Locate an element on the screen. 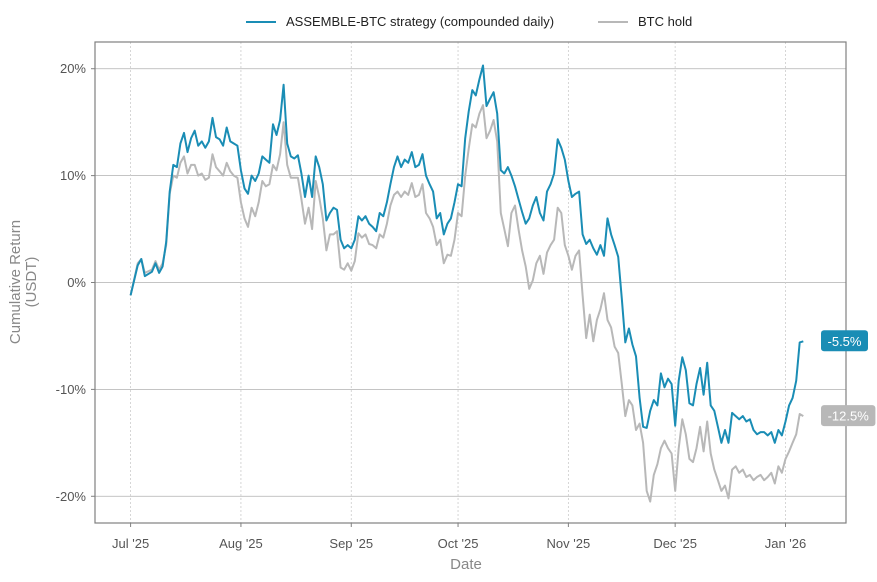 This screenshot has width=877, height=582. x-tick-label: Oct '25 is located at coordinates (458, 543).